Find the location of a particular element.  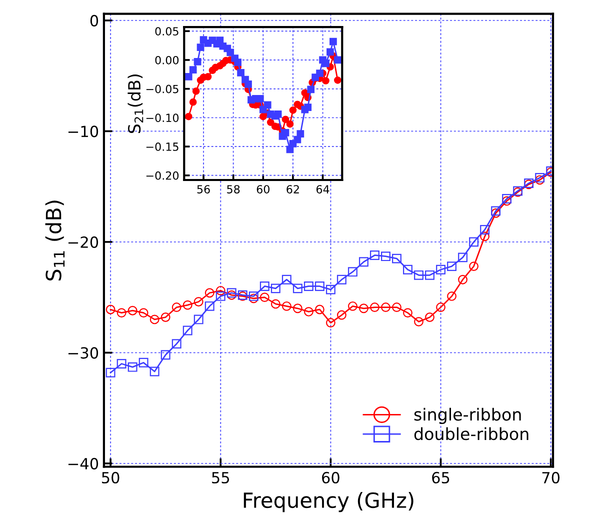

y-axis-title: S$_{11}$ (dB) is located at coordinates (55, 240).